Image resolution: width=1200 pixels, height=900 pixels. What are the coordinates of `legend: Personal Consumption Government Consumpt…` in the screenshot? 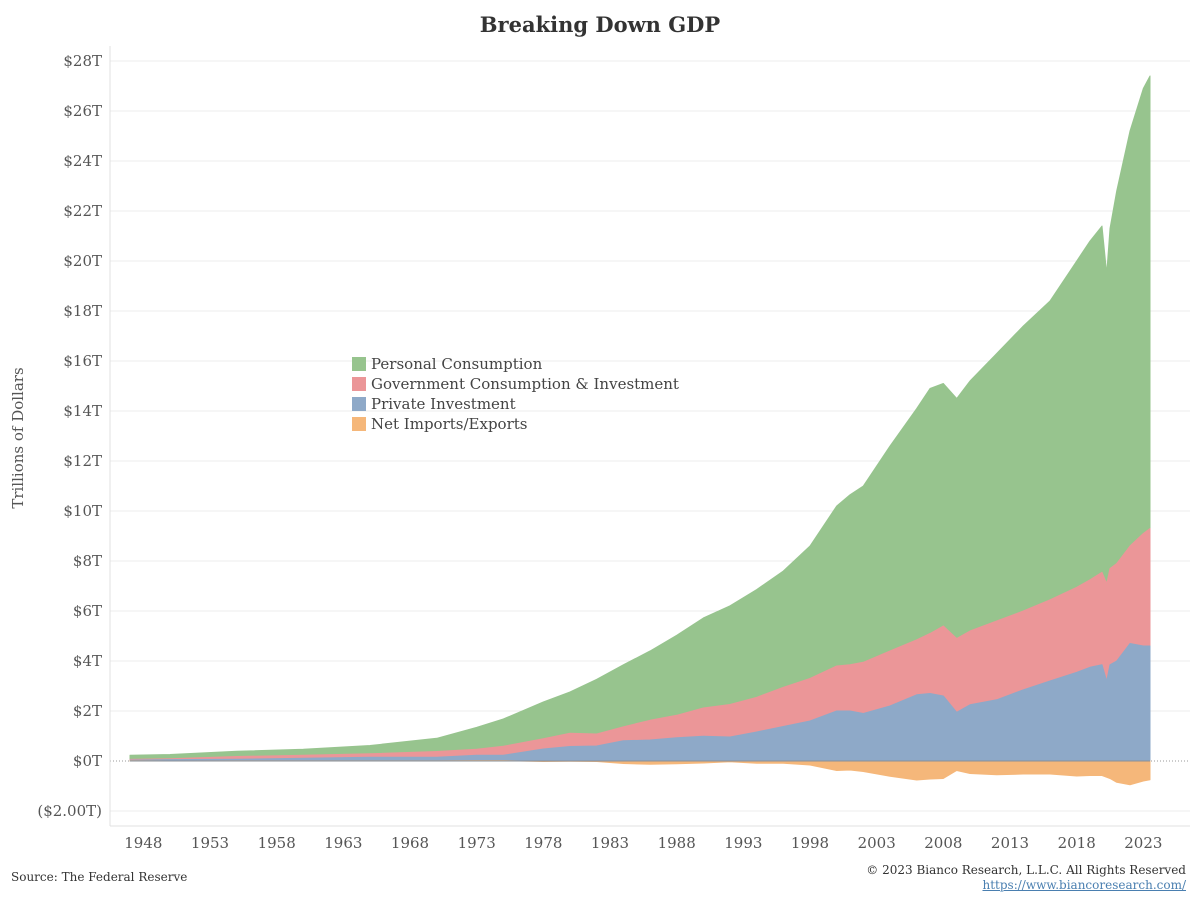 It's located at (515, 394).